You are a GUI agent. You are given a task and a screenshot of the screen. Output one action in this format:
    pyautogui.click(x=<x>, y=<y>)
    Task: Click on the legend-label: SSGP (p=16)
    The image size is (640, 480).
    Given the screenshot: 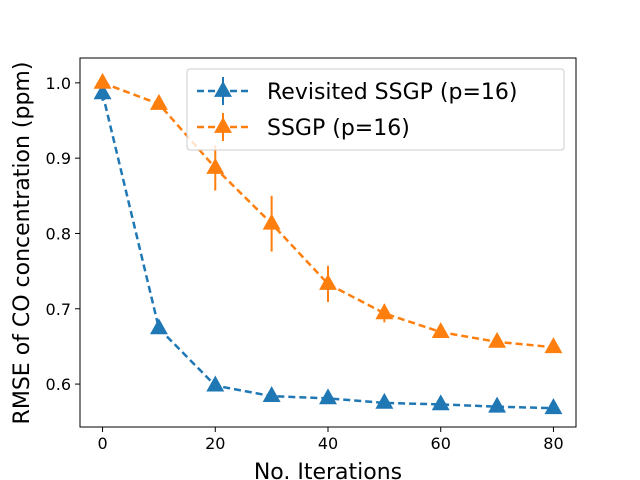 What is the action you would take?
    pyautogui.click(x=338, y=128)
    